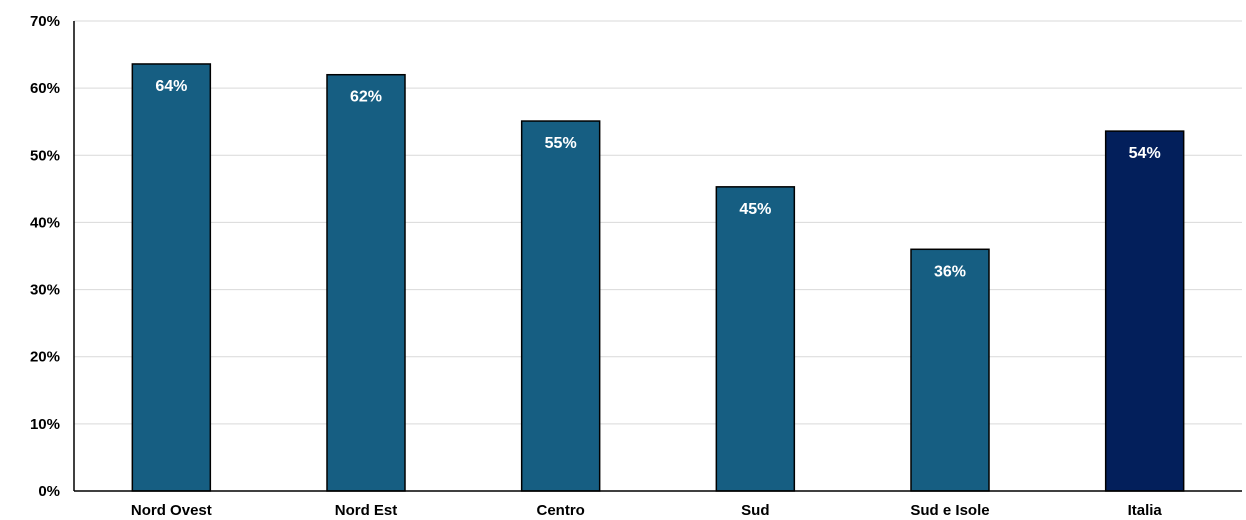 This screenshot has height=520, width=1246. I want to click on y-tick-label: 20%, so click(45, 357).